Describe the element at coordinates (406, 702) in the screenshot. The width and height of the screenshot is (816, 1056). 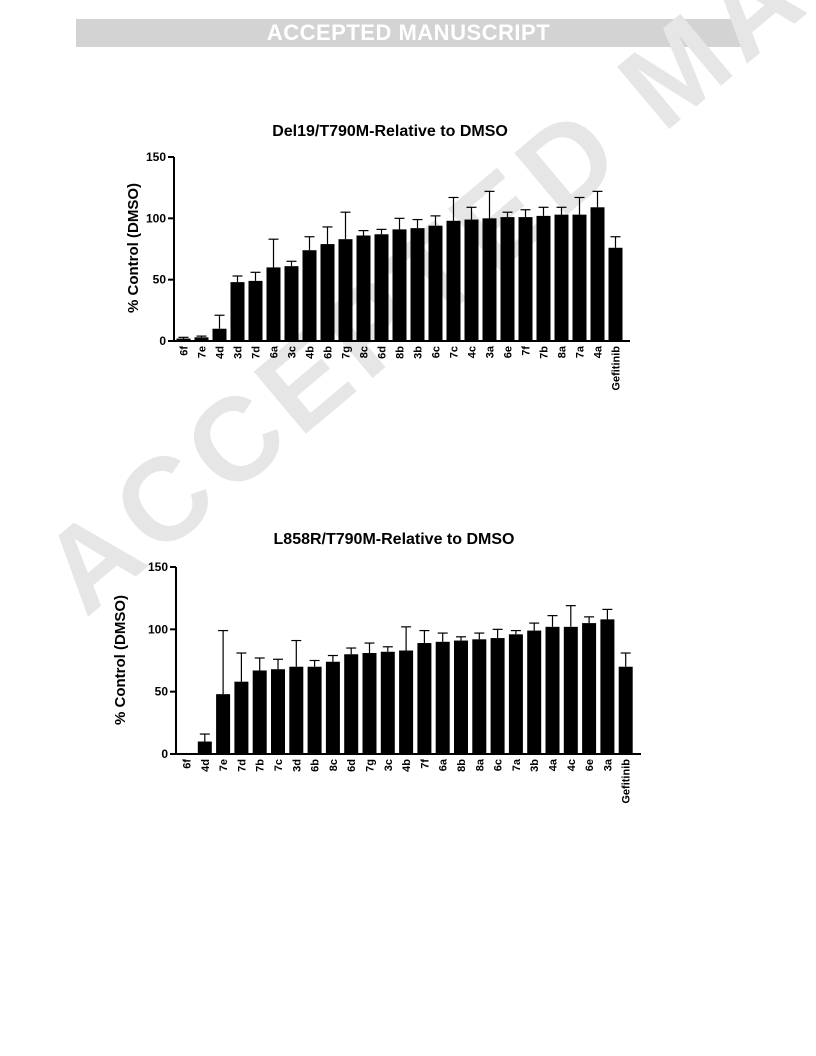
I see `bar-4b` at that location.